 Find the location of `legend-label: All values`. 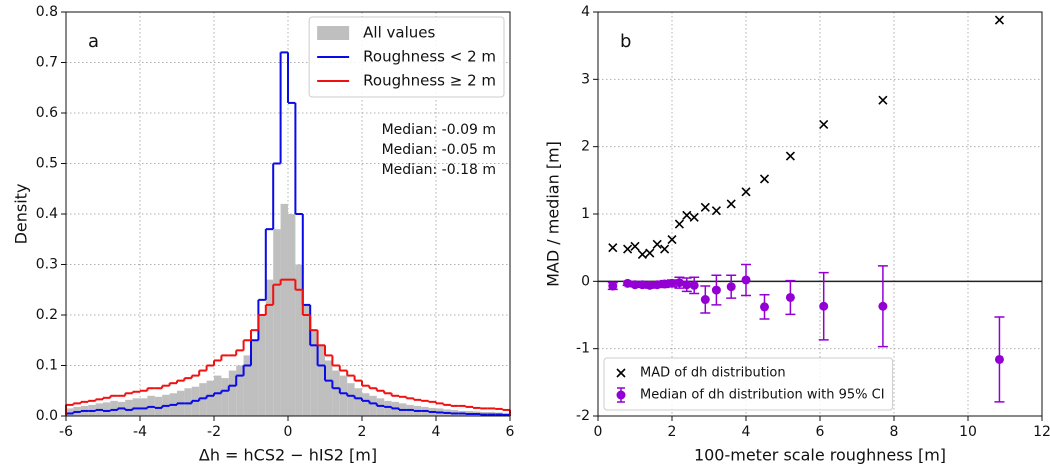

legend-label: All values is located at coordinates (399, 33).